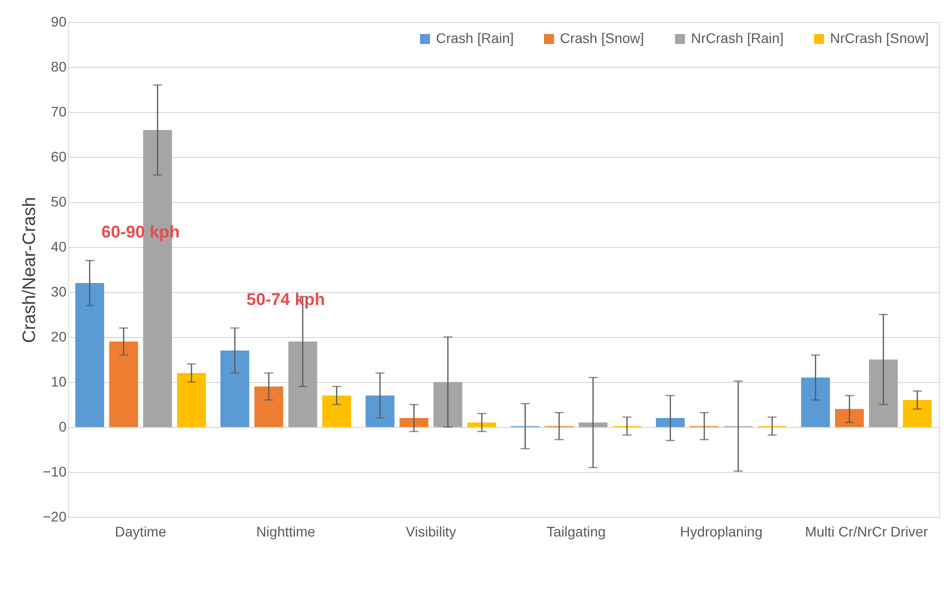 This screenshot has width=949, height=599. Describe the element at coordinates (58, 246) in the screenshot. I see `y-tick-label: 40` at that location.